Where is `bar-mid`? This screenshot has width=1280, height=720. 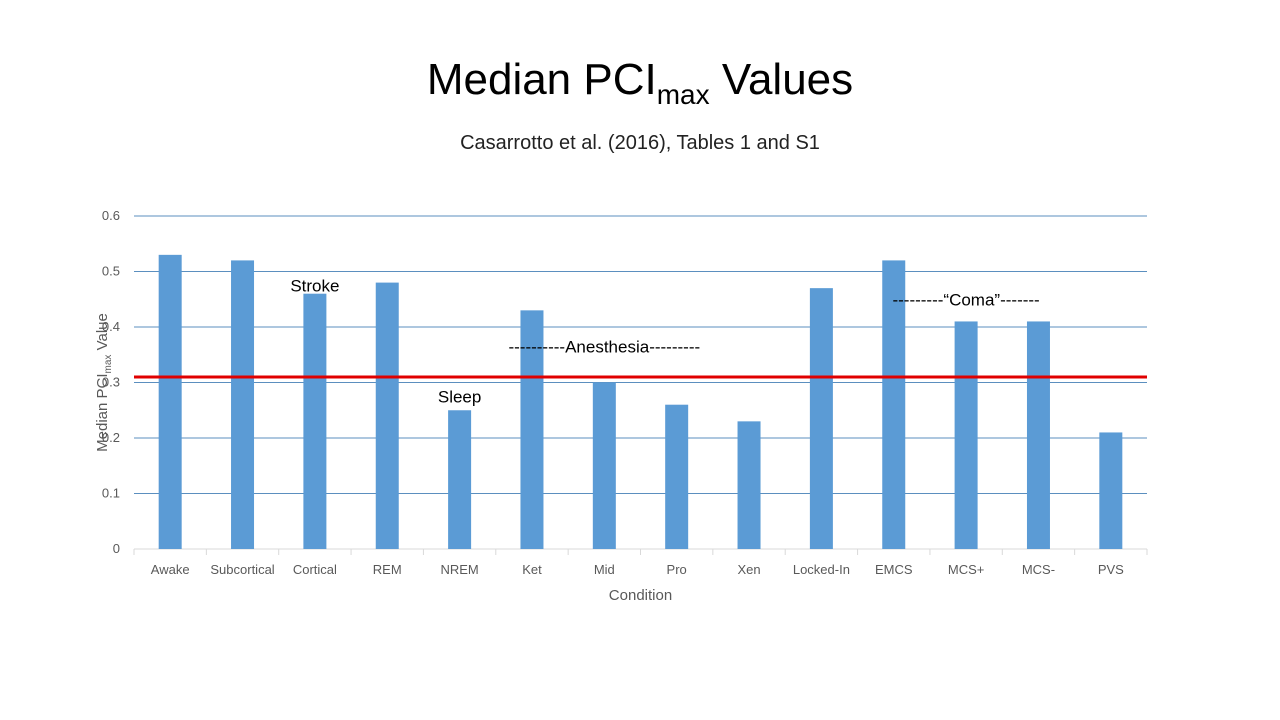
bar-mid is located at coordinates (604, 465).